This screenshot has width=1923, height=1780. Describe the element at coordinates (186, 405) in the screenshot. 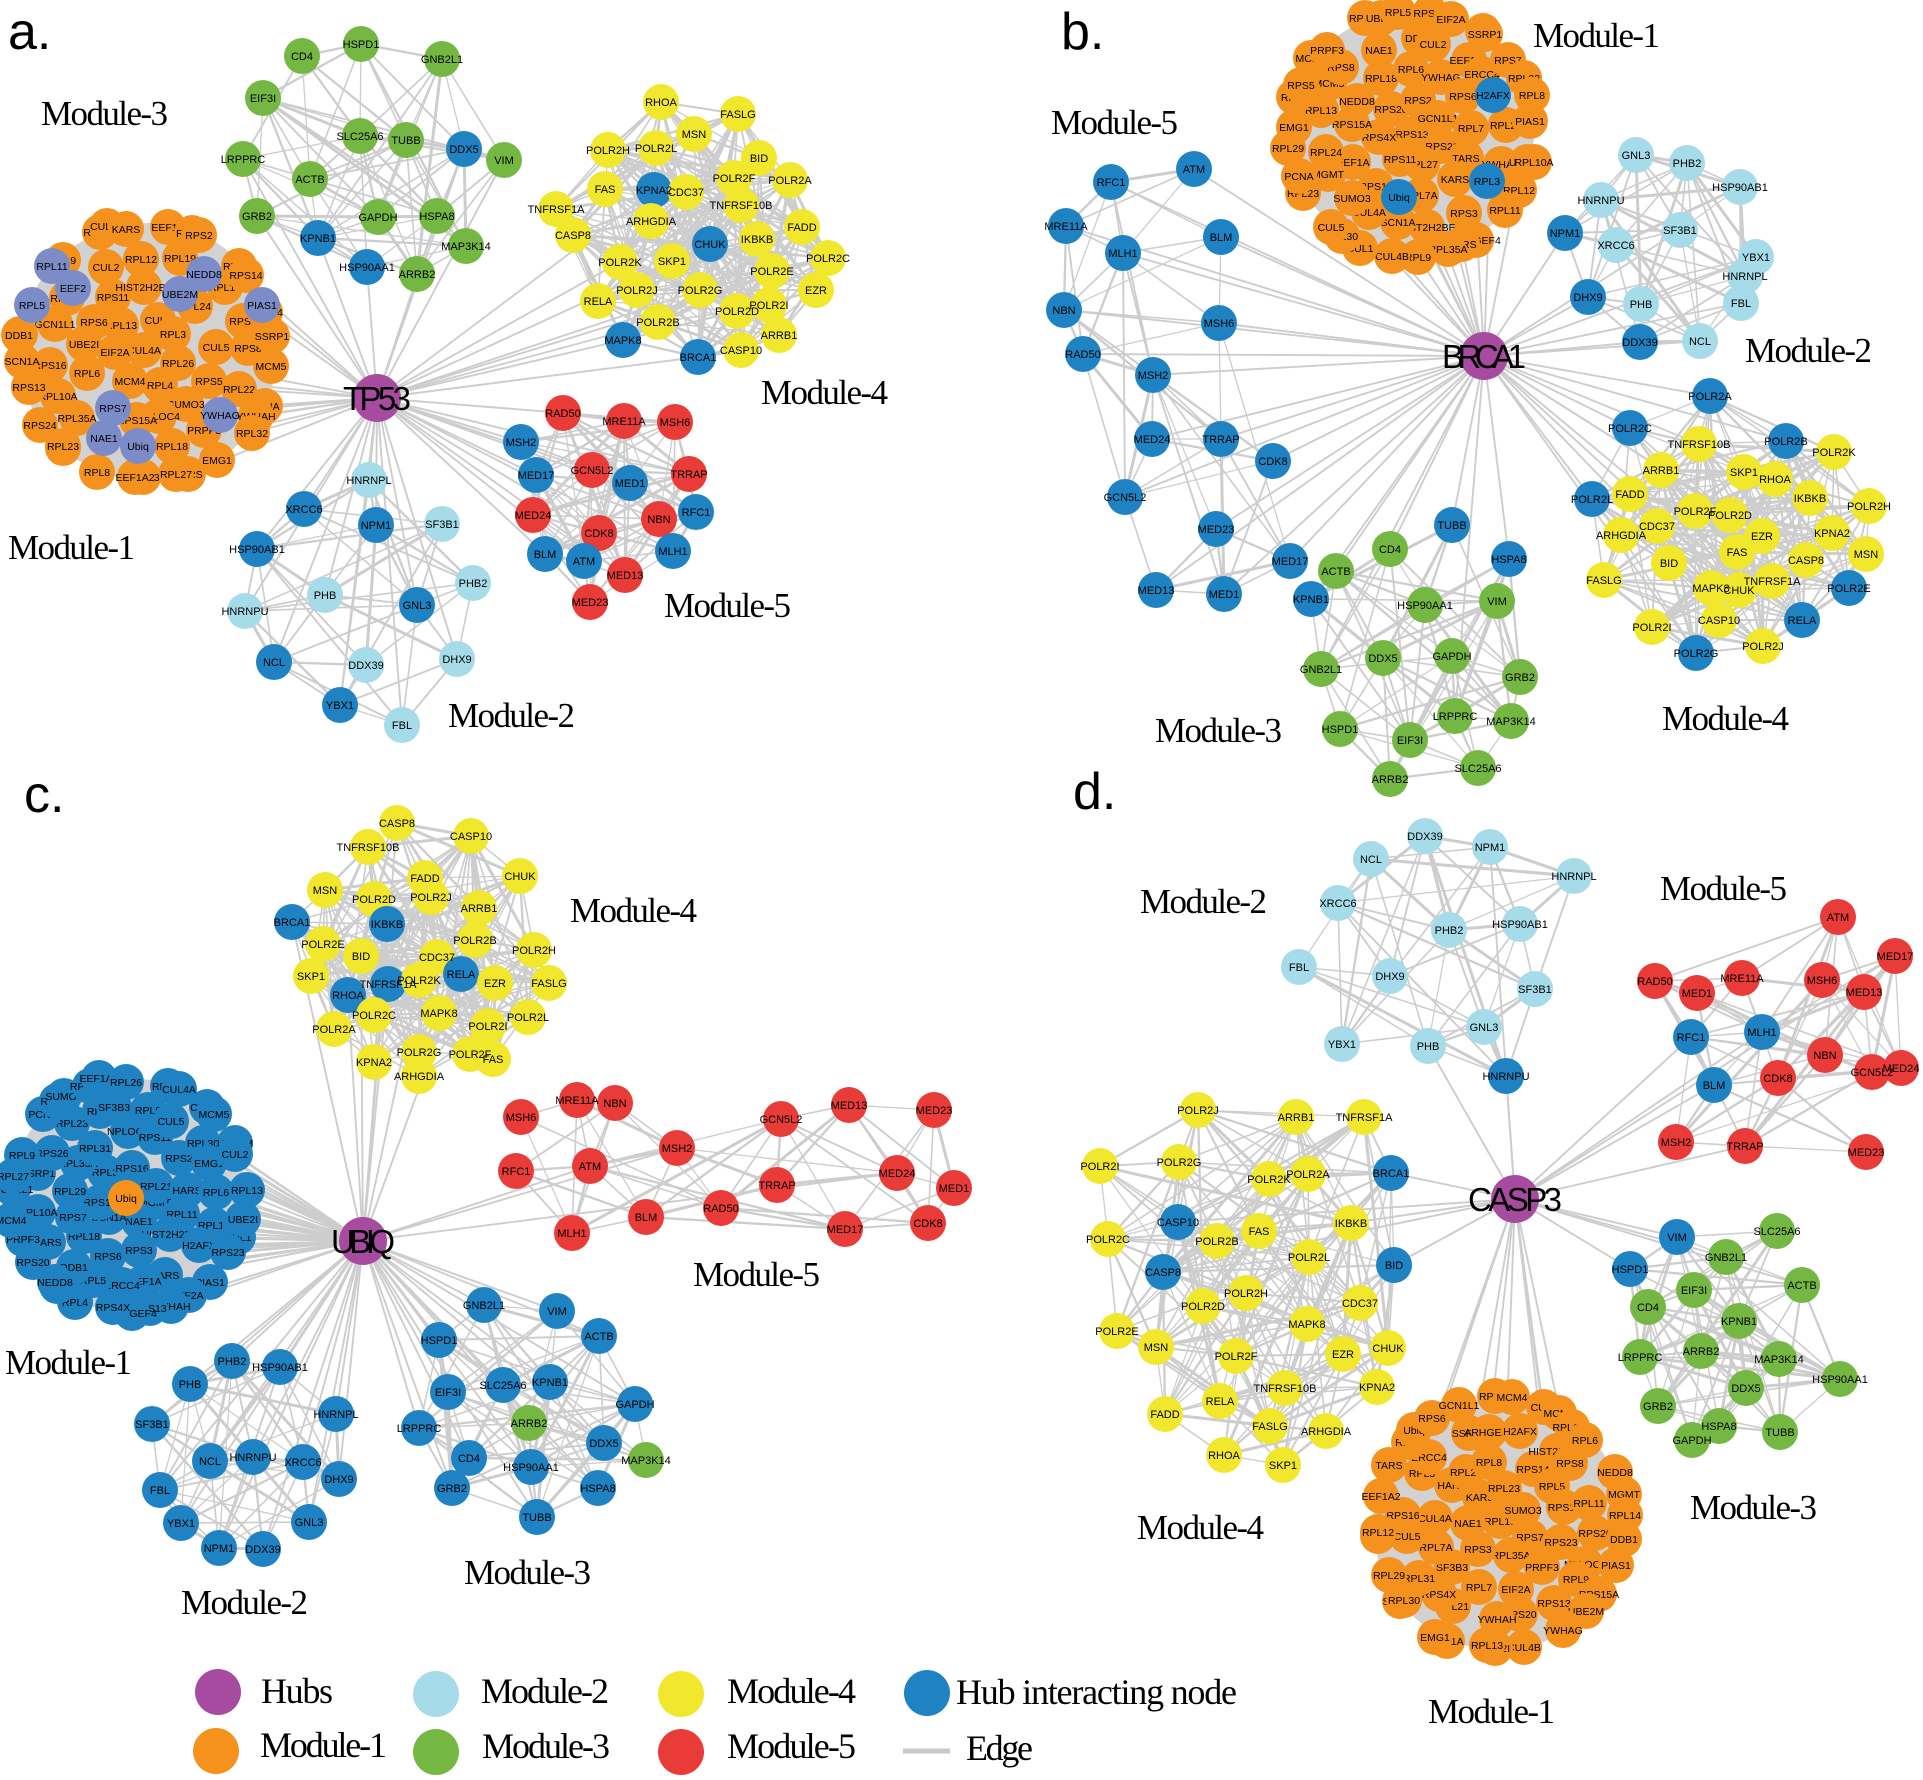

I see `svg-text: SUMO3` at that location.